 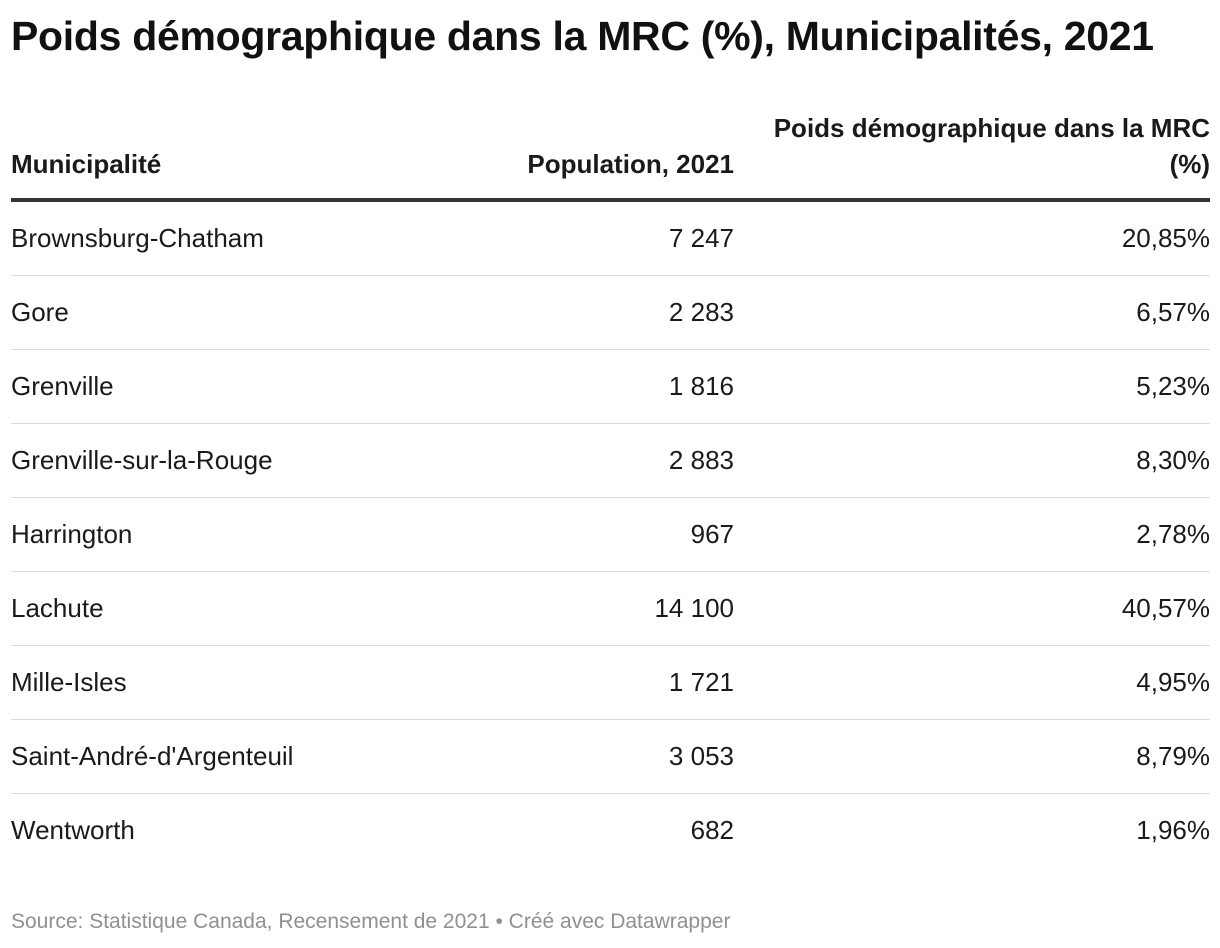 I want to click on table-row: Wentworth 682 1,96%, so click(x=610, y=831).